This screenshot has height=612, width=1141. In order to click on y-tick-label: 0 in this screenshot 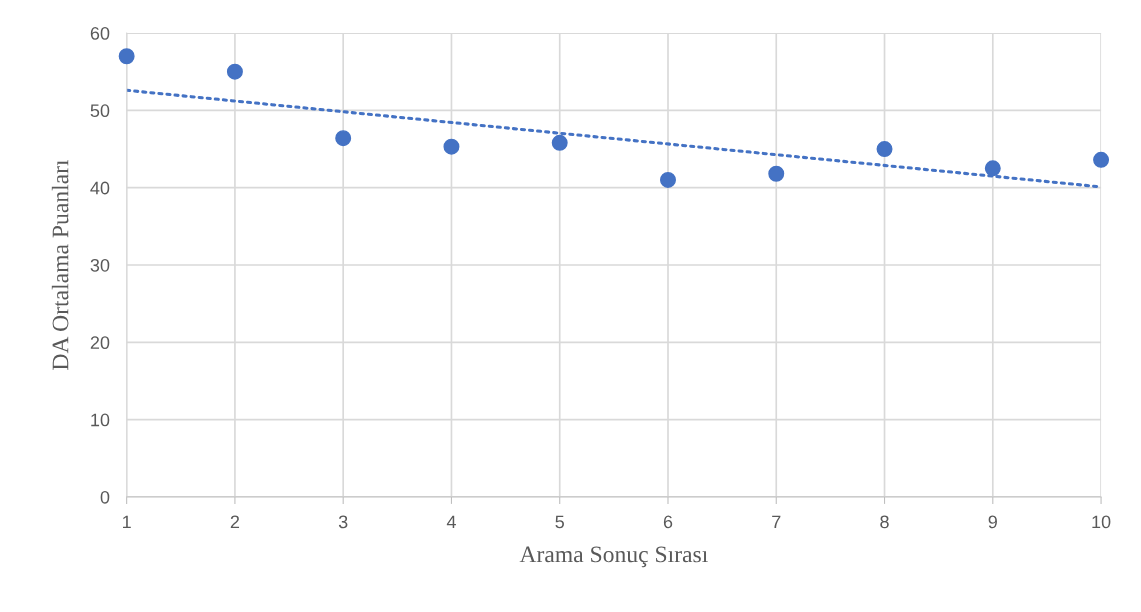, I will do `click(105, 497)`.